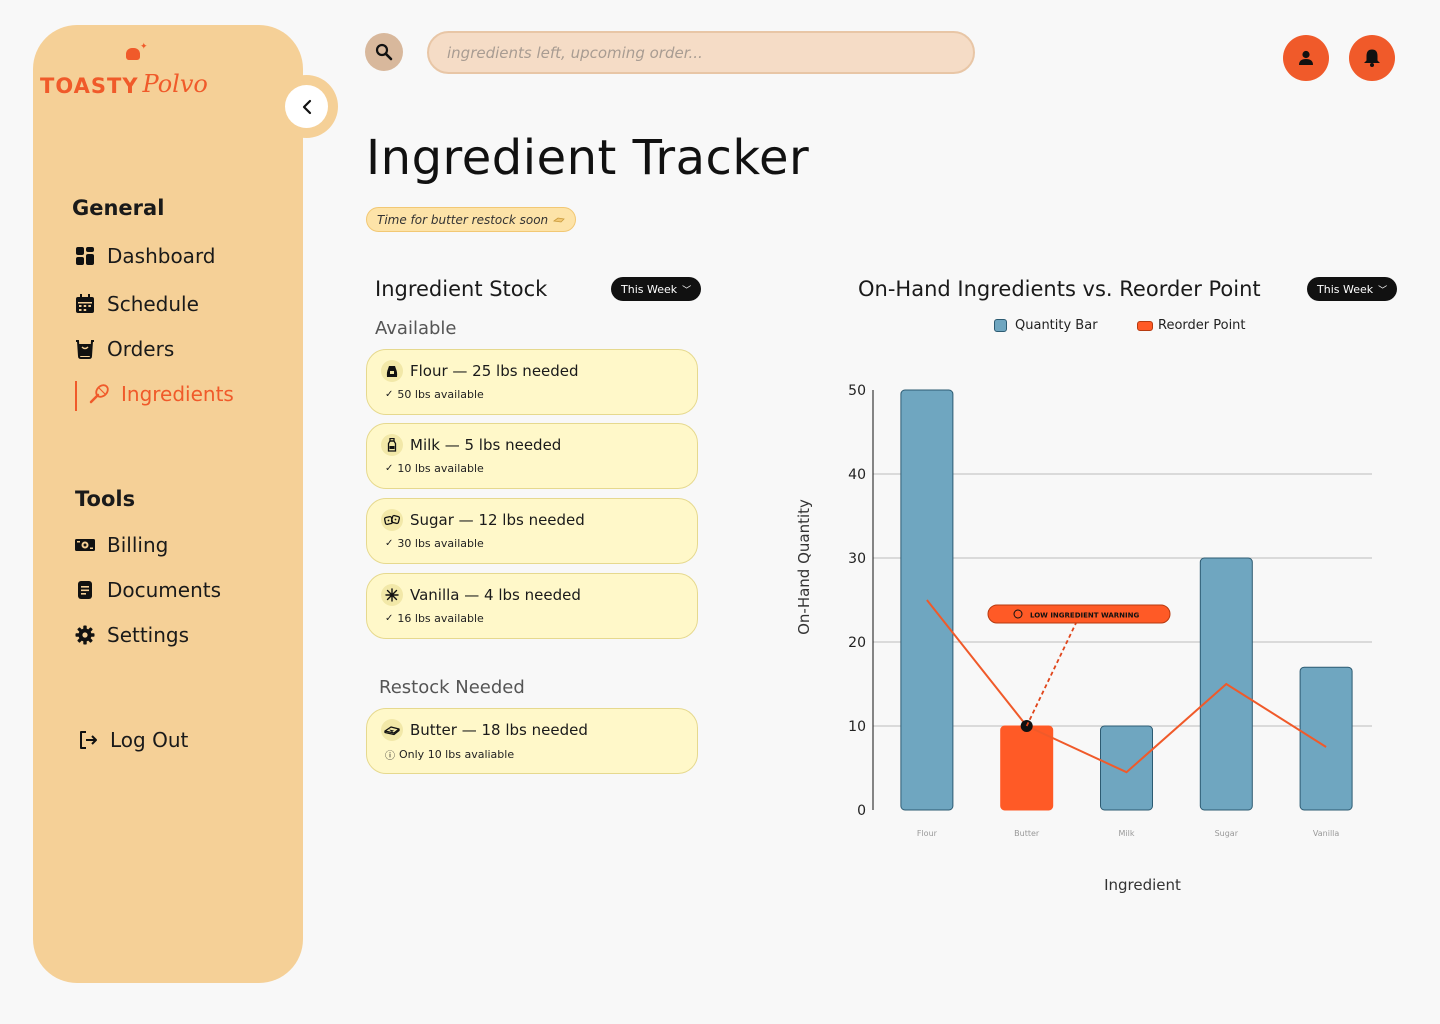 This screenshot has width=1440, height=1024. Describe the element at coordinates (164, 590) in the screenshot. I see `sidebar-item-label: Documents` at that location.